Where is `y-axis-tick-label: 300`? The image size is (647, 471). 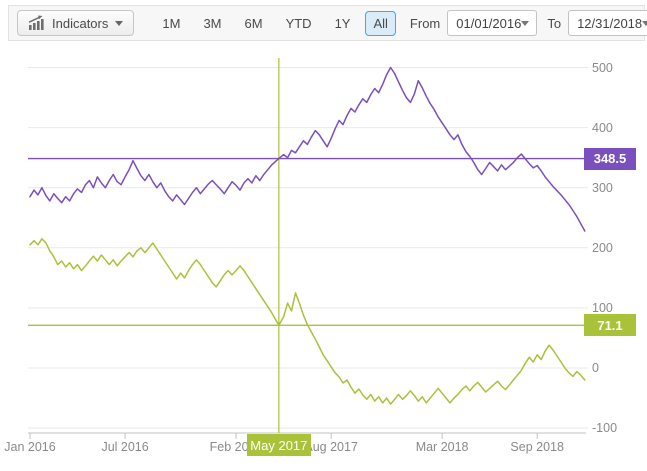
y-axis-tick-label: 300 is located at coordinates (602, 187).